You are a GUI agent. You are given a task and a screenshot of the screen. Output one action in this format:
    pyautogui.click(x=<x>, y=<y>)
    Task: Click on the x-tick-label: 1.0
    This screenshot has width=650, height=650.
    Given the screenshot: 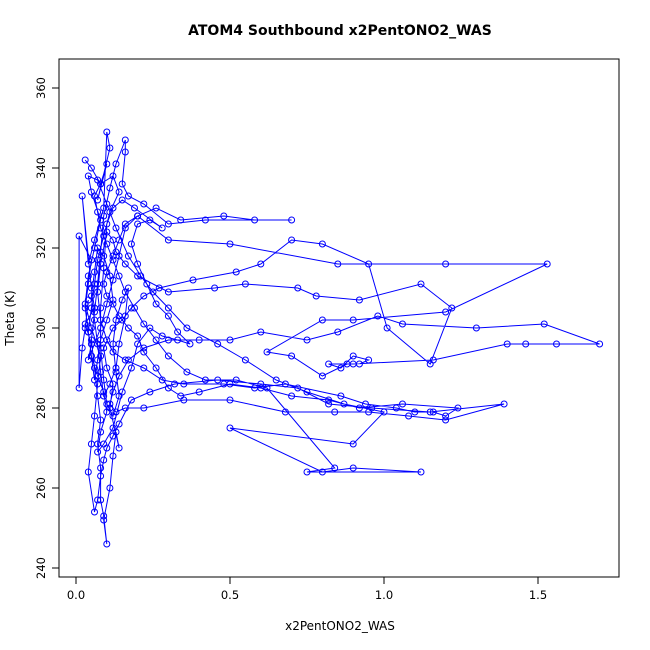 What is the action you would take?
    pyautogui.click(x=384, y=595)
    